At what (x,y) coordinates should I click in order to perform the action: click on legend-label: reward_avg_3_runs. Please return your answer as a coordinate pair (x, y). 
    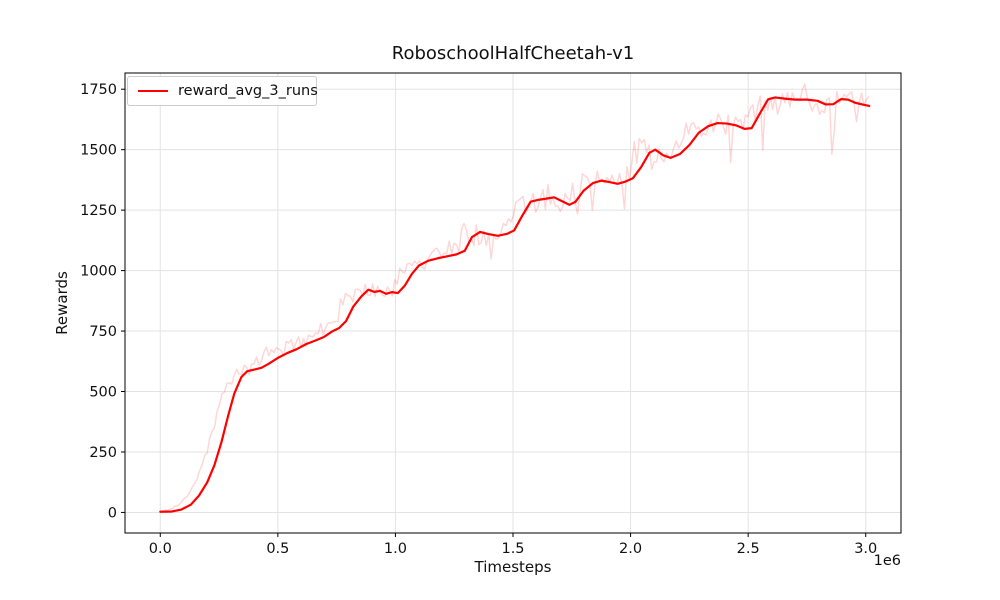
    Looking at the image, I should click on (248, 91).